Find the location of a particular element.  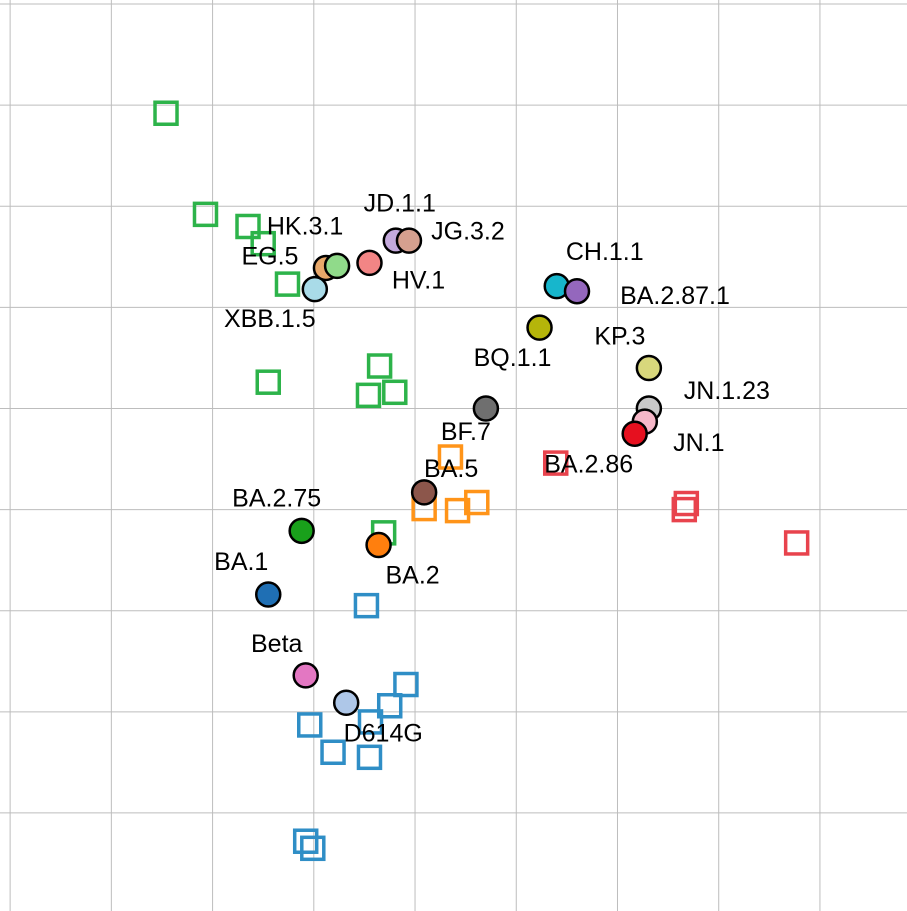

antigen-label: EG.5 is located at coordinates (269, 257).